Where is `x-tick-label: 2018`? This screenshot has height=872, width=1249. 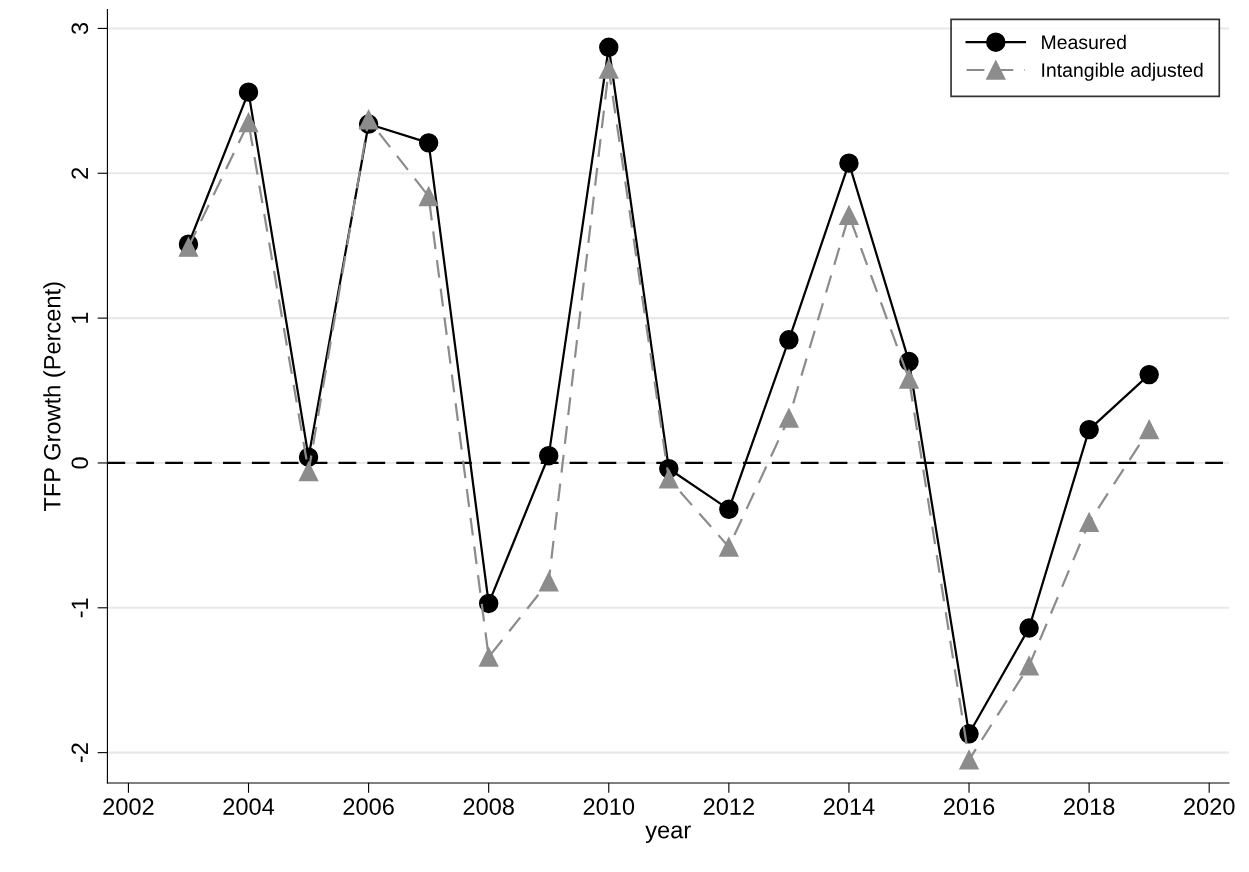
x-tick-label: 2018 is located at coordinates (1089, 806).